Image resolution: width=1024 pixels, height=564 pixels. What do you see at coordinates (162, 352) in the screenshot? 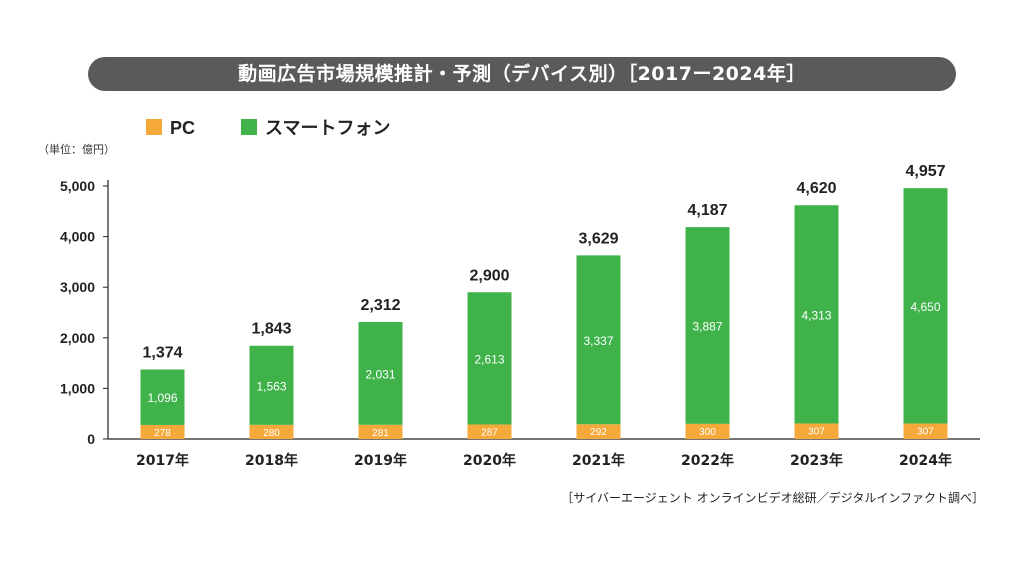
I see `data-label-total: 1,374` at bounding box center [162, 352].